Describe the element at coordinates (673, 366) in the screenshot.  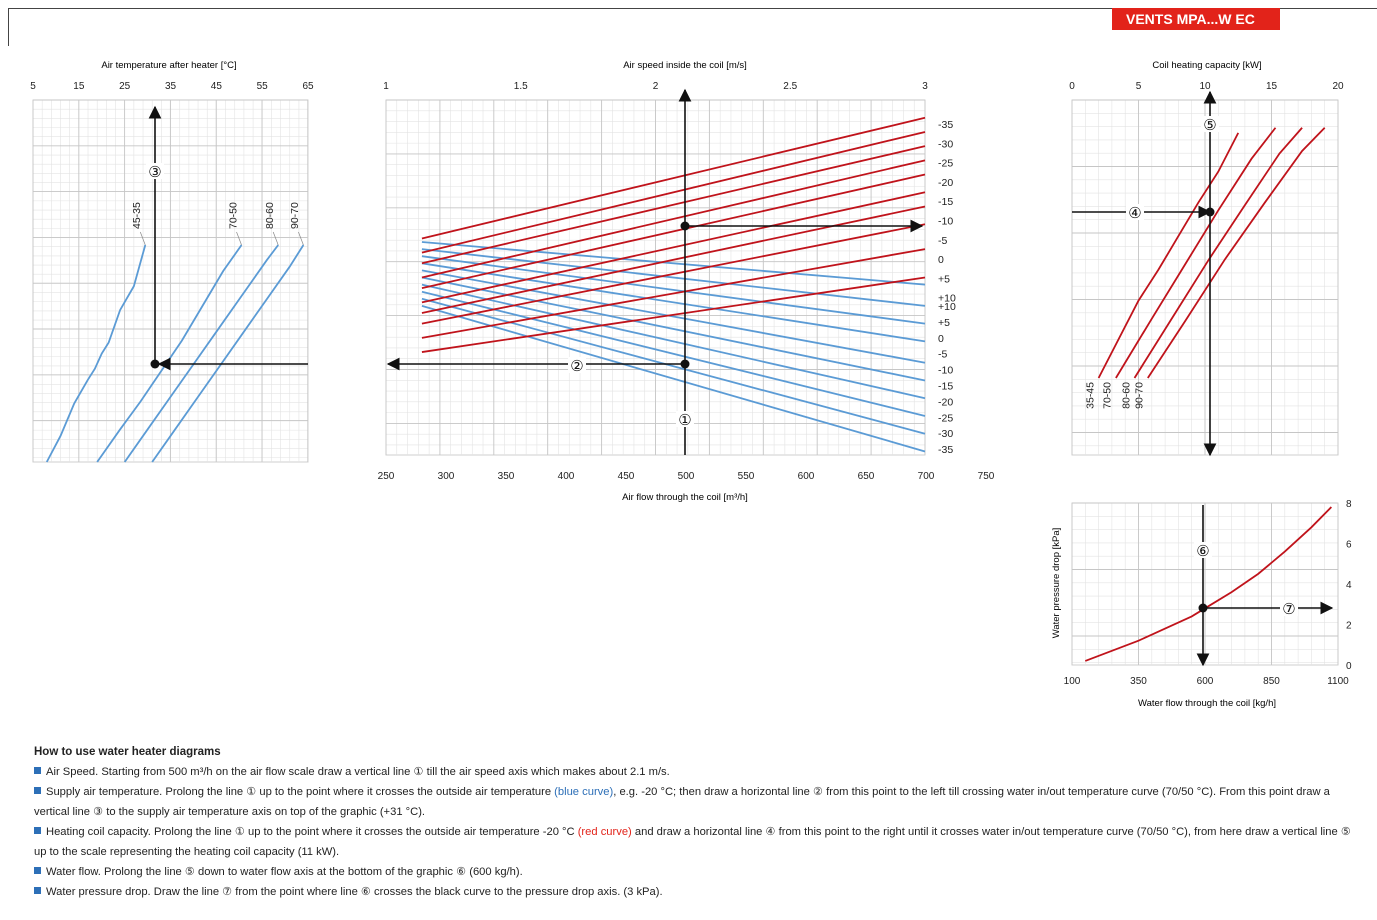
I see `blue-series--30` at that location.